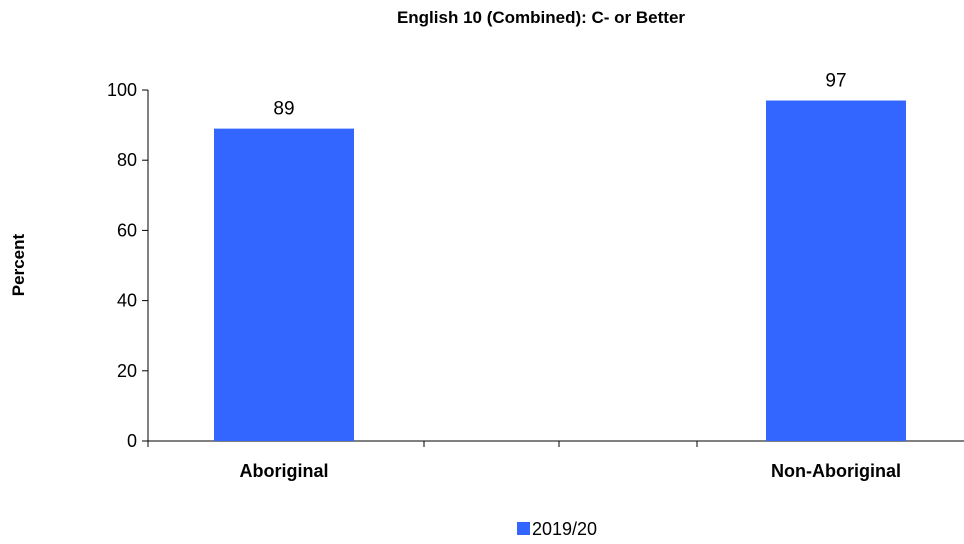 The height and width of the screenshot is (544, 964). Describe the element at coordinates (127, 371) in the screenshot. I see `y-tick-label: 20` at that location.